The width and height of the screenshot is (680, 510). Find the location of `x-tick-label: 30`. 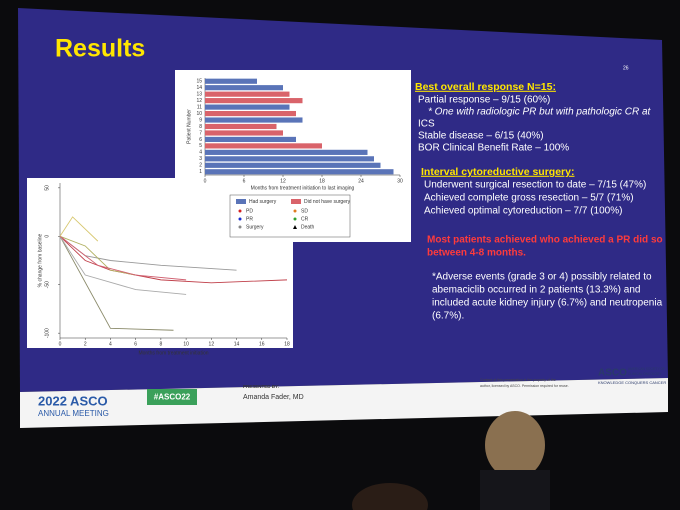

x-tick-label: 30 is located at coordinates (400, 181).